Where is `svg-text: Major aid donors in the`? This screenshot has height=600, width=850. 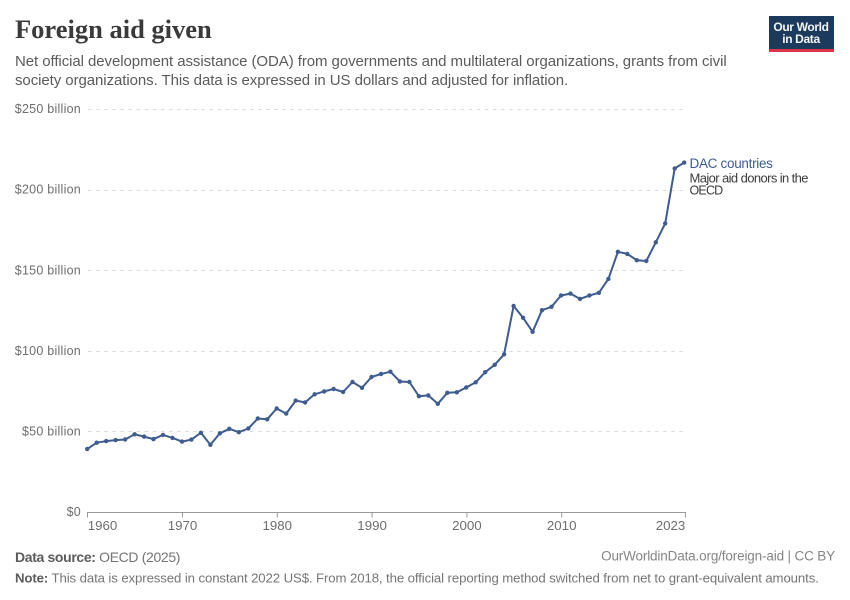 svg-text: Major aid donors in the is located at coordinates (749, 178).